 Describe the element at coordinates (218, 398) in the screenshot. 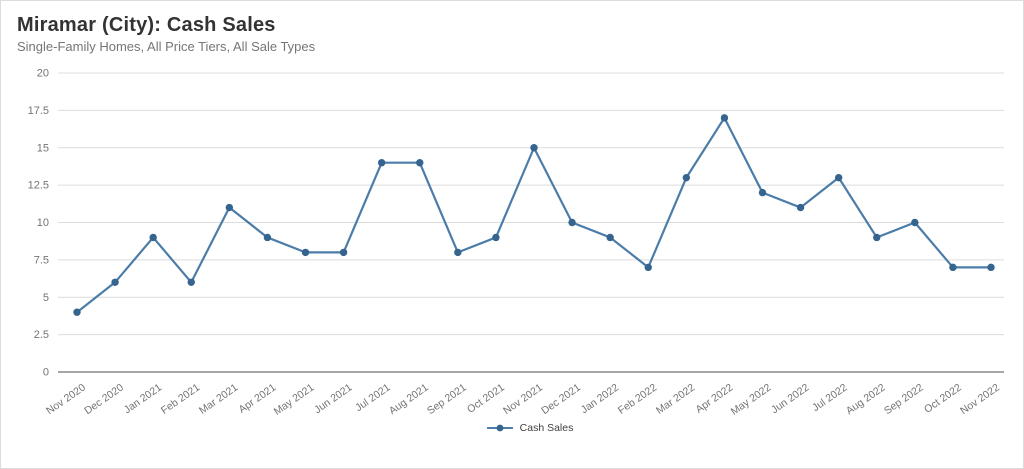

I see `x-tick-label: Mar 2021` at that location.